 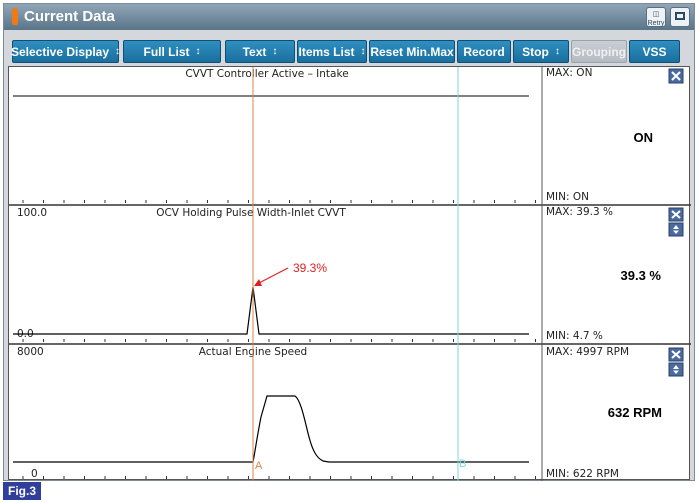 What do you see at coordinates (587, 352) in the screenshot?
I see `panel-3-max: MAX: 4997 RPM` at bounding box center [587, 352].